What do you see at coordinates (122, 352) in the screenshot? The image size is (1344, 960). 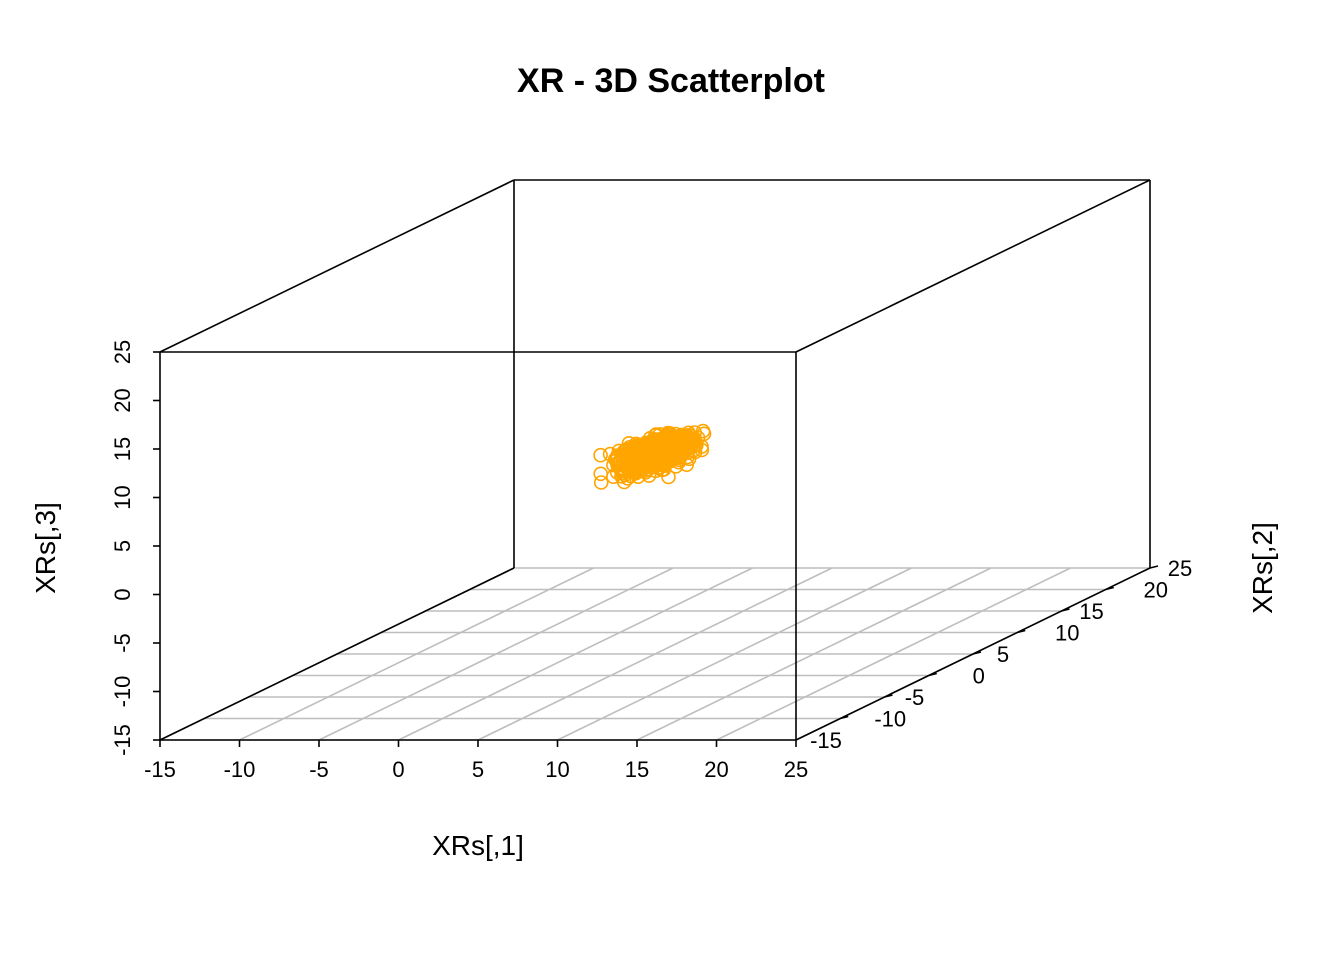 I see `z-tick-label: 25` at bounding box center [122, 352].